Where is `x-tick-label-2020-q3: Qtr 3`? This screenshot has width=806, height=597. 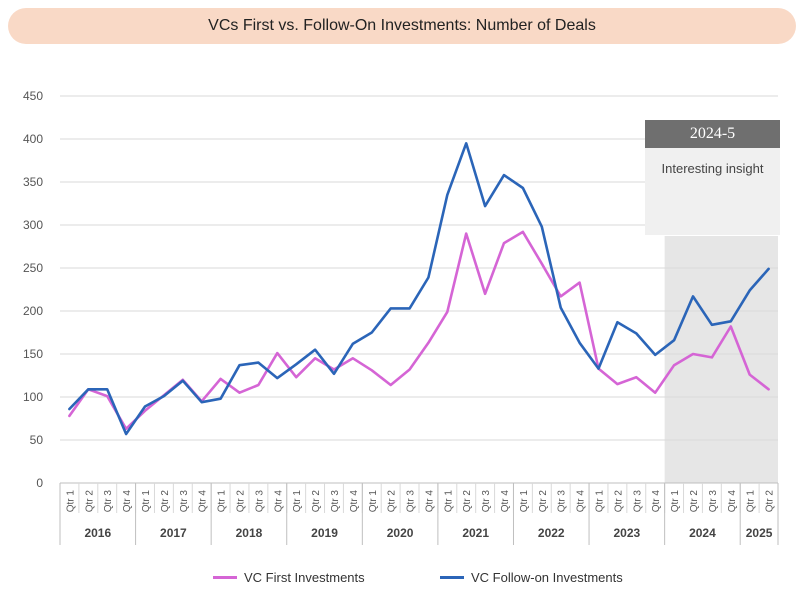
x-tick-label-2020-q3: Qtr 3 is located at coordinates (411, 501).